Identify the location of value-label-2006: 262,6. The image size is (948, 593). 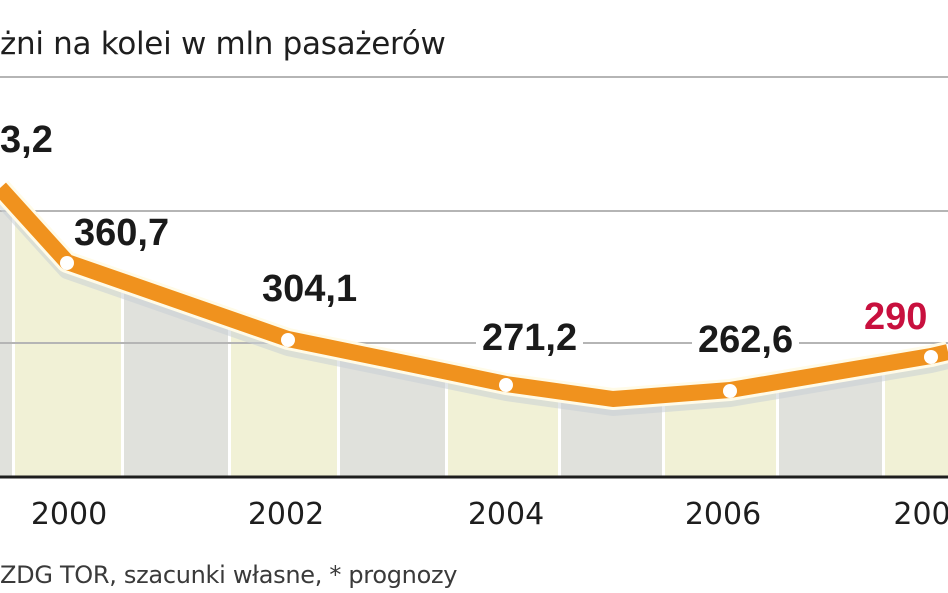
(746, 340).